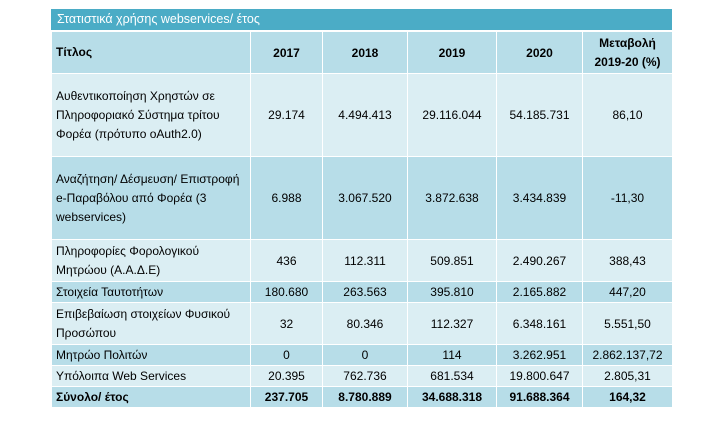 This screenshot has width=710, height=427. Describe the element at coordinates (452, 355) in the screenshot. I see `cell-2019: 114` at that location.